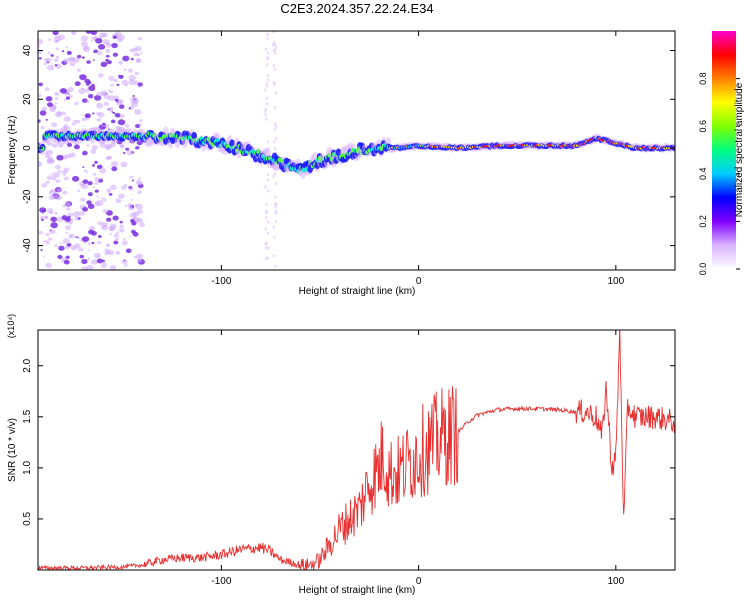 This screenshot has width=750, height=600. Describe the element at coordinates (419, 581) in the screenshot. I see `snr-x-tick-label: 0` at that location.